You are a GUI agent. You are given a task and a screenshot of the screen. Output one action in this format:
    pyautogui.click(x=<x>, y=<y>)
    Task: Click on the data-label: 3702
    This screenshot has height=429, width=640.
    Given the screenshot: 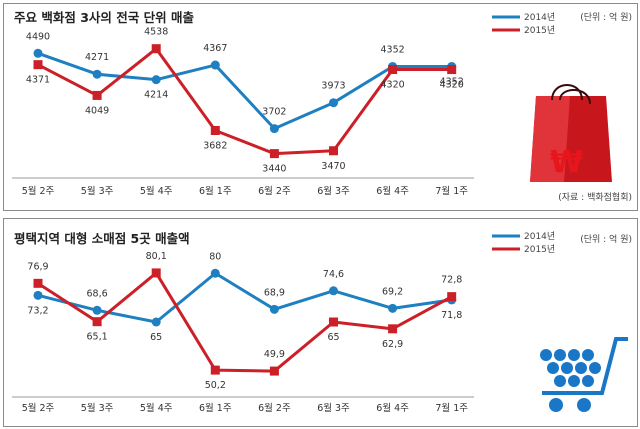 What is the action you would take?
    pyautogui.click(x=274, y=112)
    